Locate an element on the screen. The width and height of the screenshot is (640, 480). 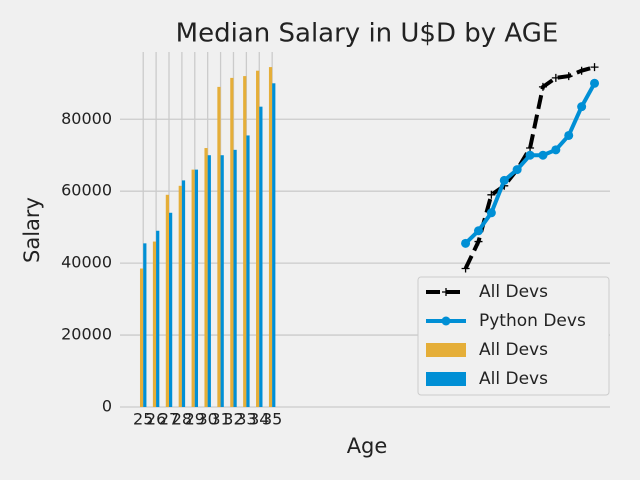
y-tick-label: 0 is located at coordinates (107, 406).